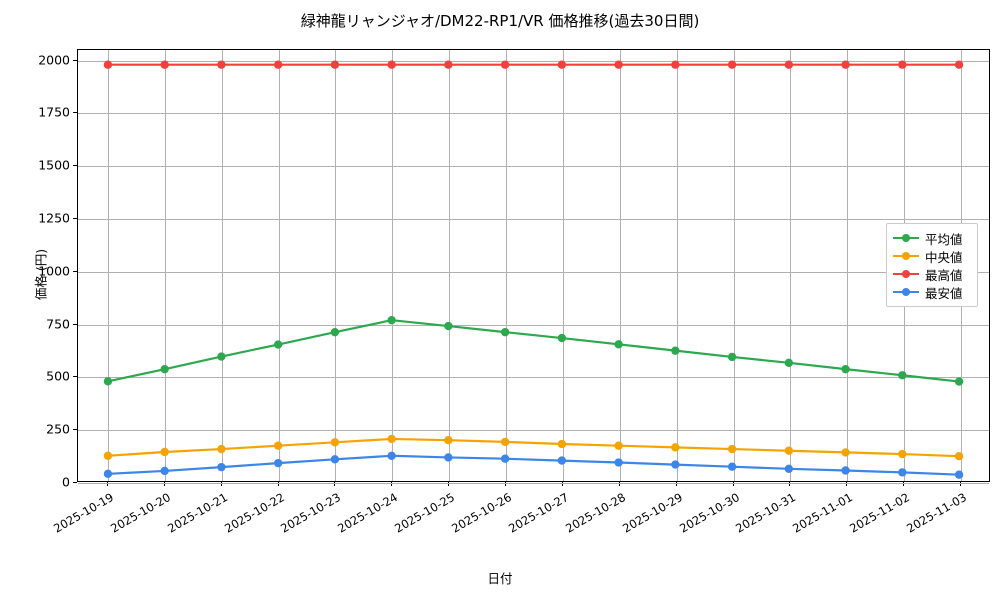 The image size is (1000, 600). I want to click on series-中央値, so click(533, 447).